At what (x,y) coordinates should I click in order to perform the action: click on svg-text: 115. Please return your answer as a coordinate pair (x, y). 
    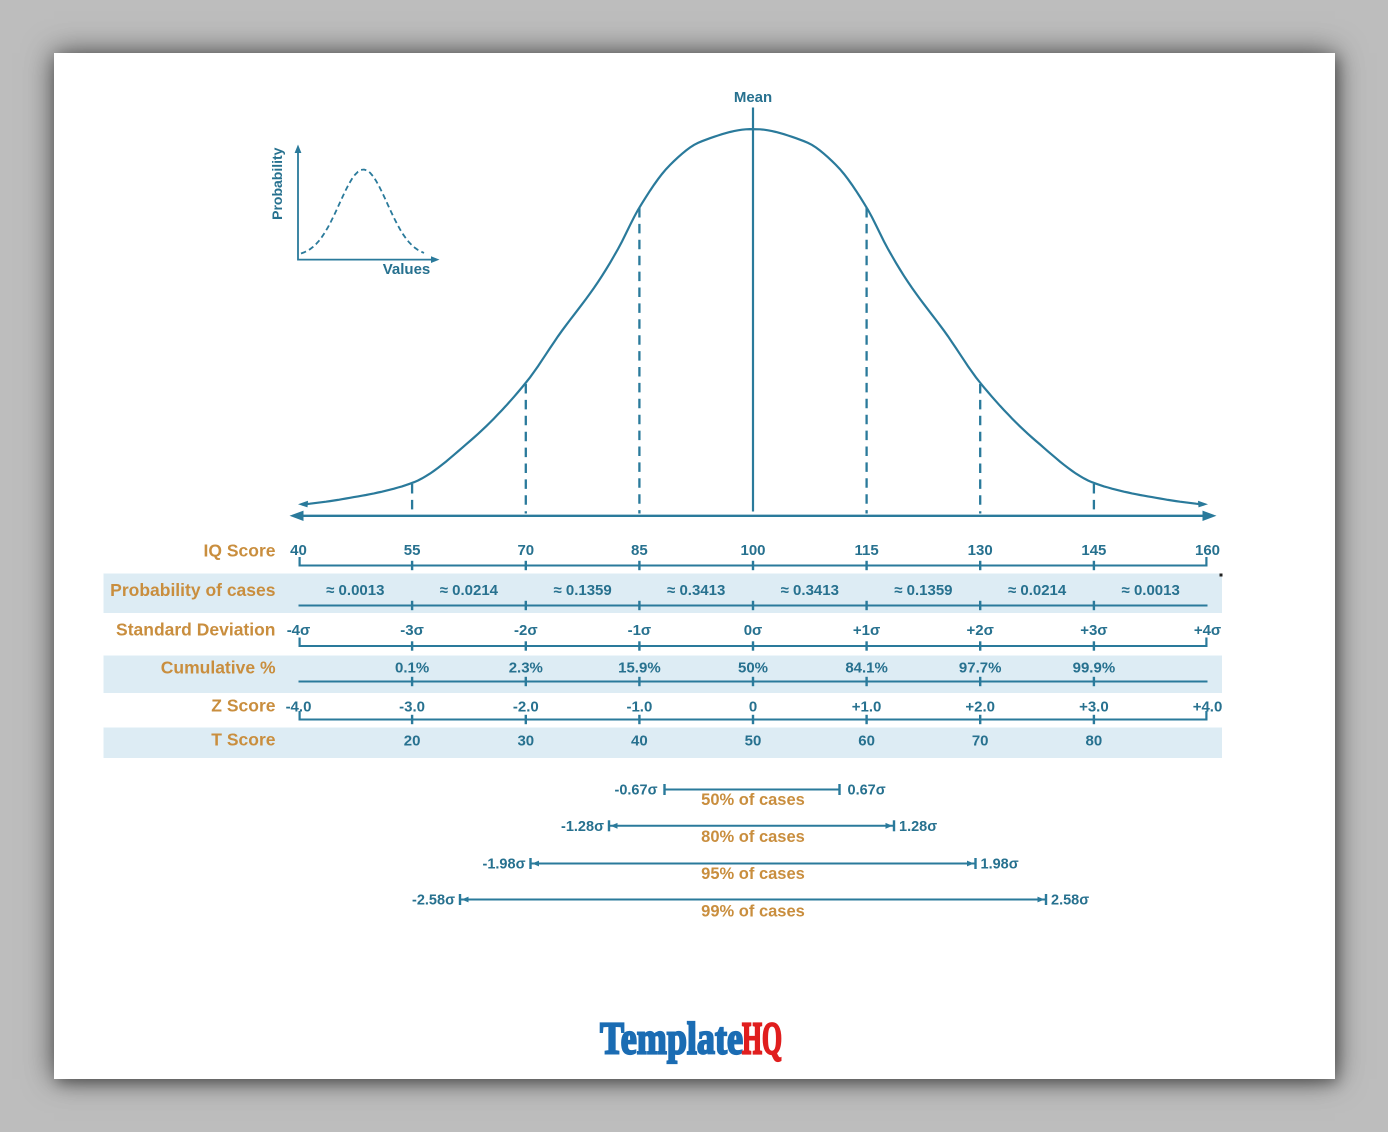
    Looking at the image, I should click on (866, 550).